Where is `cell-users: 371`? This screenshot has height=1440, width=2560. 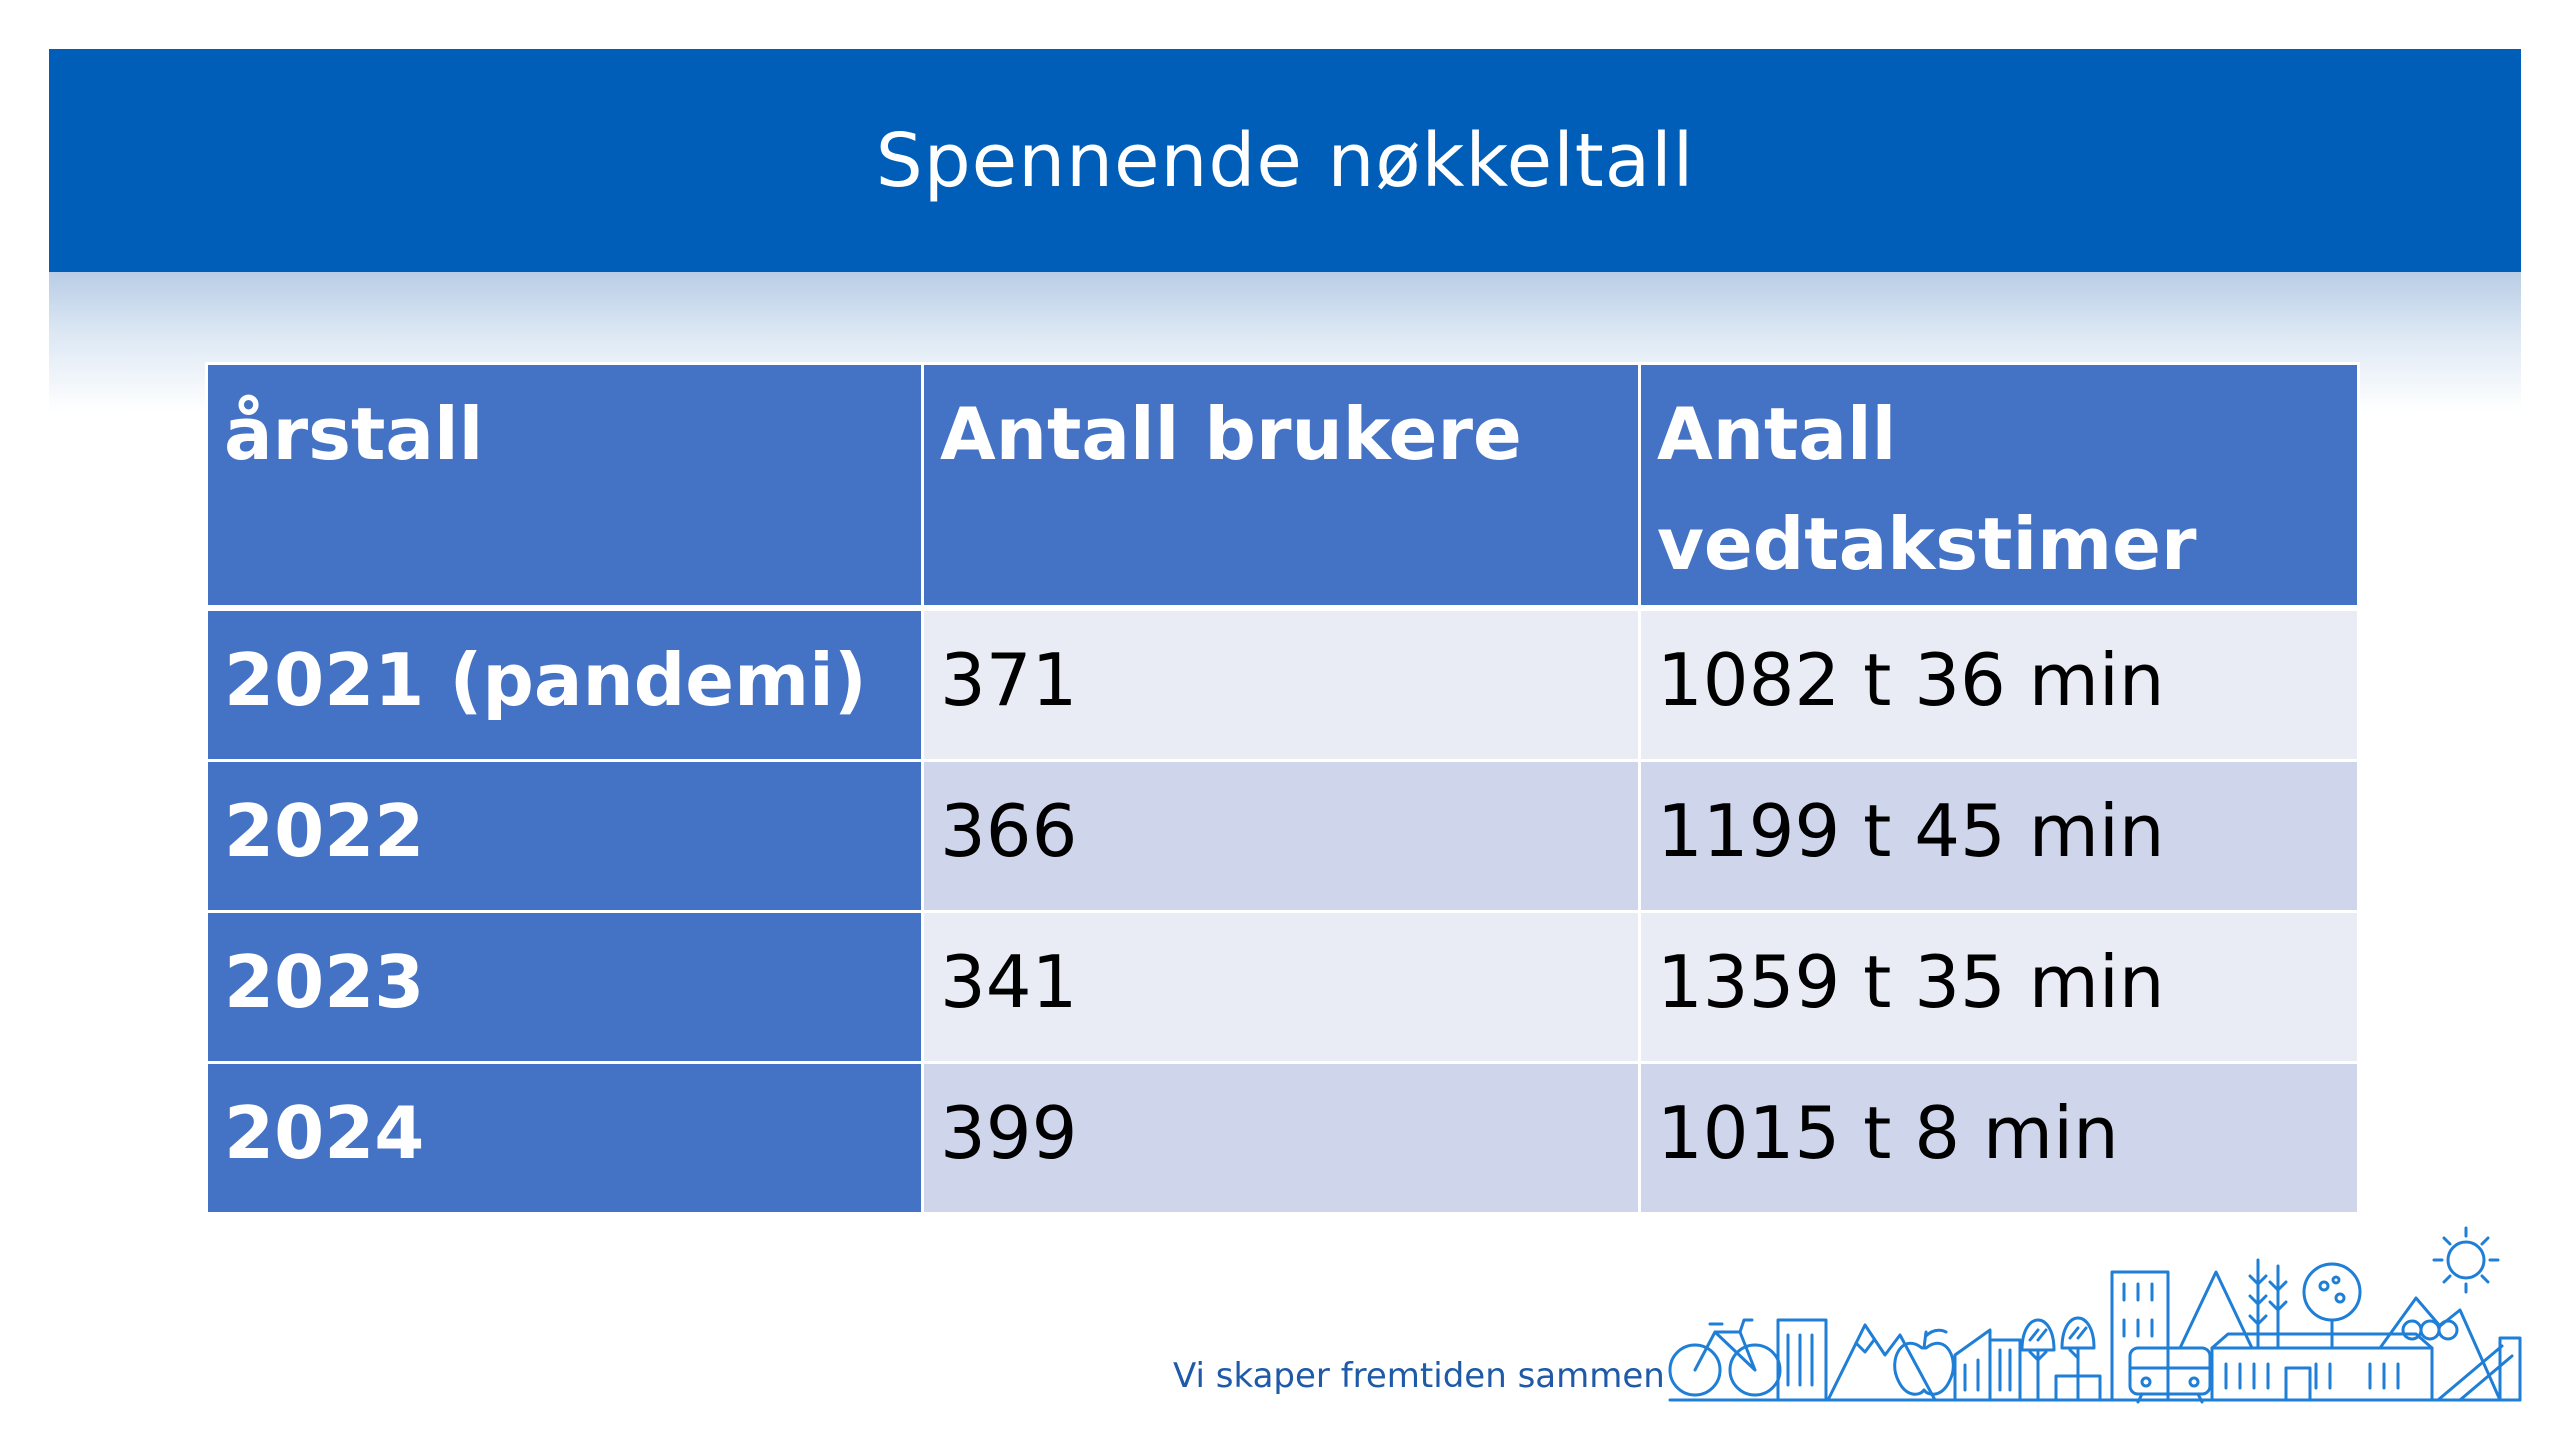 cell-users: 371 is located at coordinates (1281, 684).